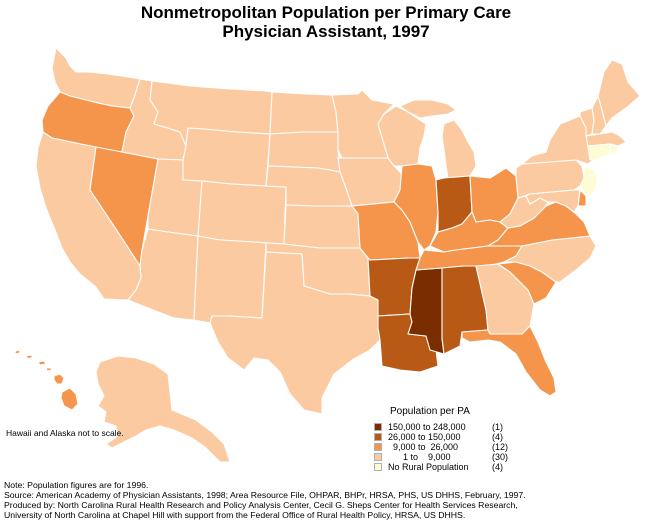 Image resolution: width=652 pixels, height=527 pixels. What do you see at coordinates (230, 279) in the screenshot?
I see `state-new-mexico` at bounding box center [230, 279].